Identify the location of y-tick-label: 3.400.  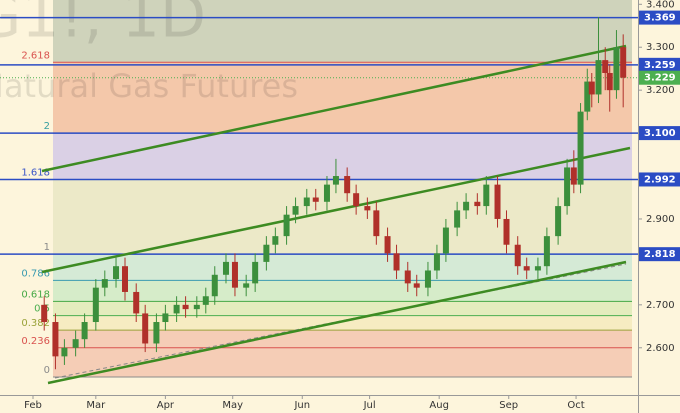
(660, 5).